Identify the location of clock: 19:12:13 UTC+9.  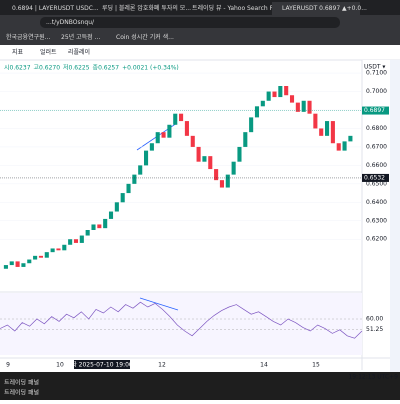
(373, 377).